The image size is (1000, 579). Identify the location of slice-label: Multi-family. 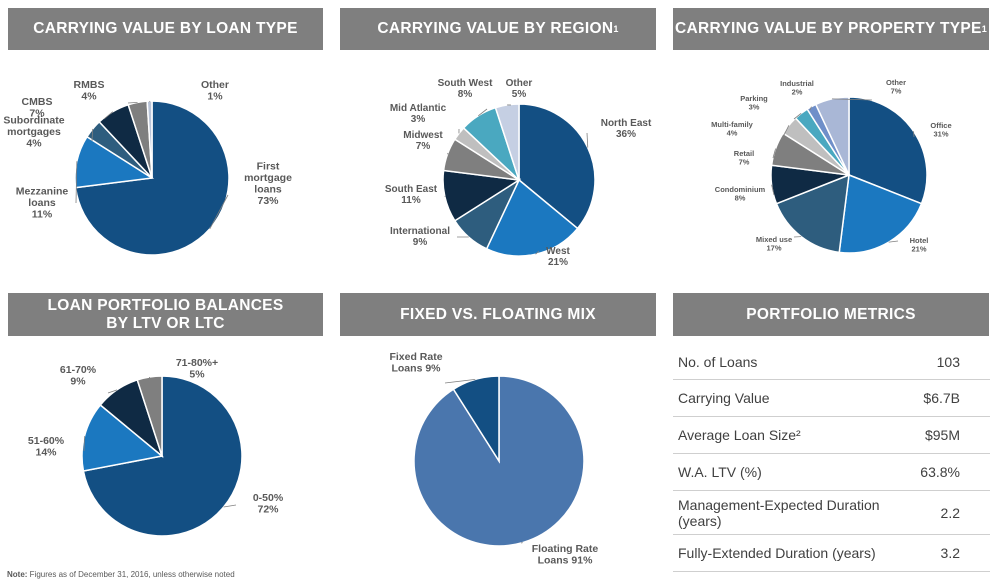
(732, 124).